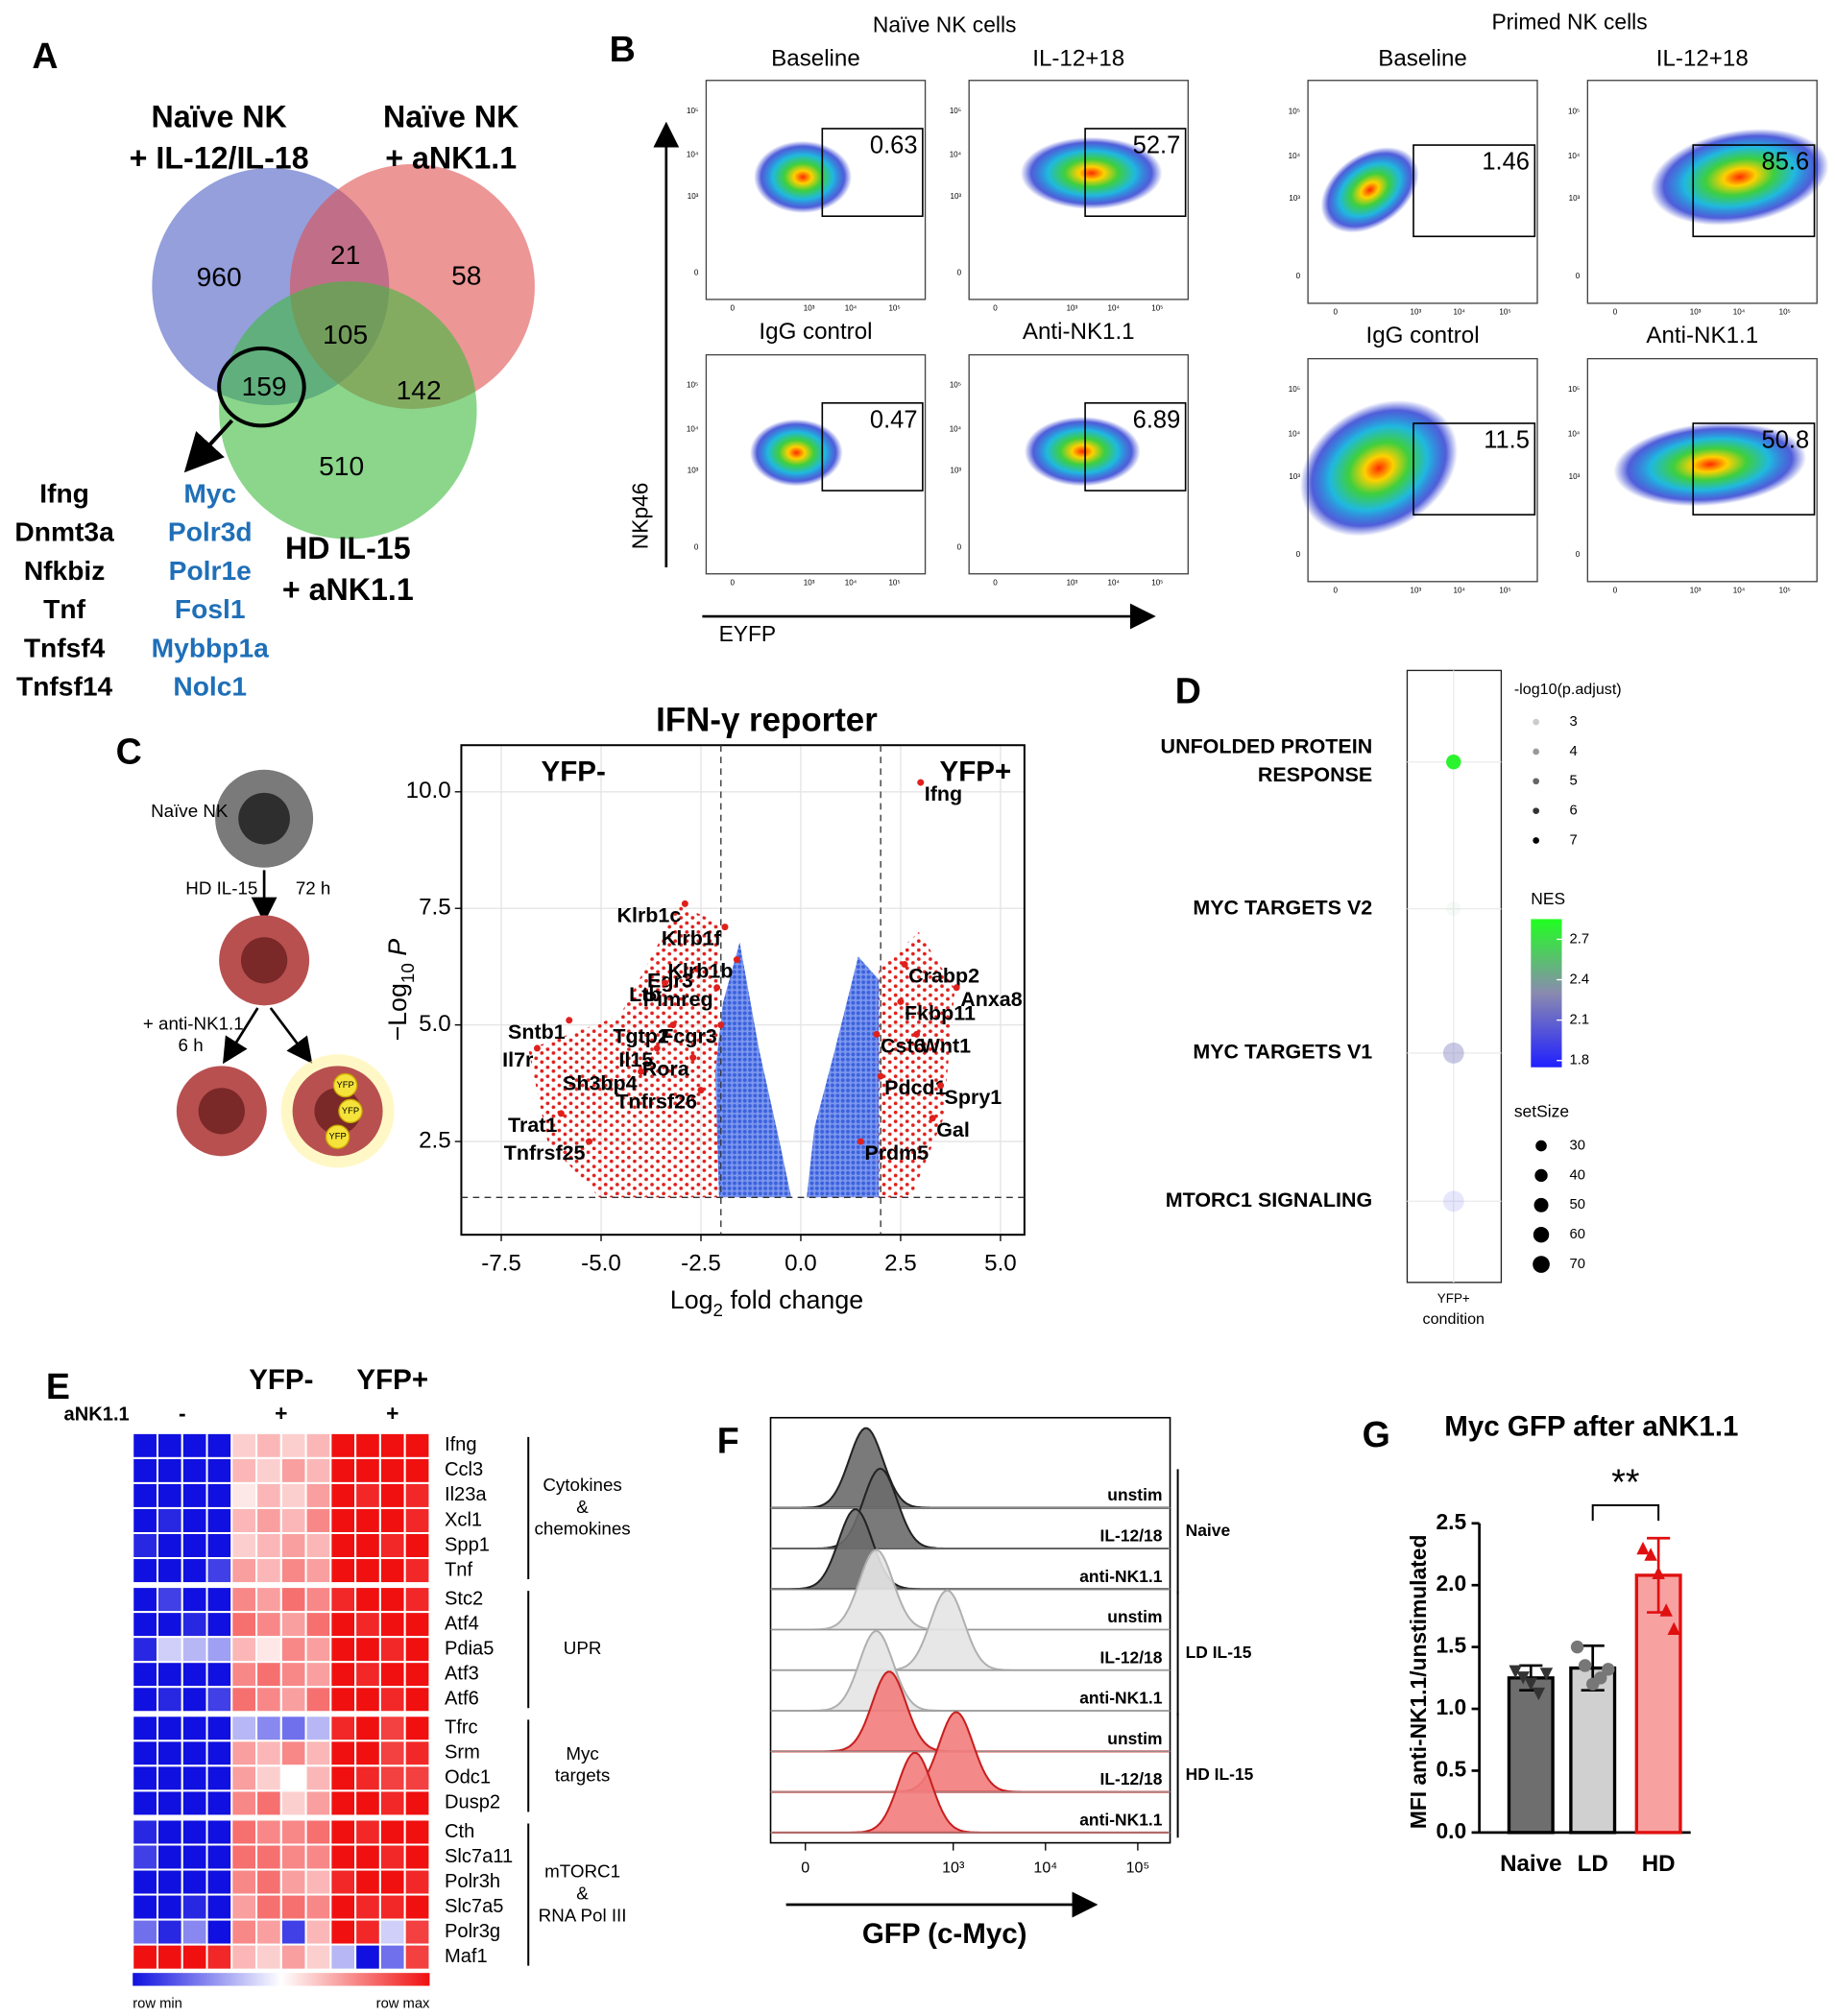 This screenshot has width=1835, height=2016. What do you see at coordinates (1580, 1060) in the screenshot?
I see `legend-label: 1.8` at bounding box center [1580, 1060].